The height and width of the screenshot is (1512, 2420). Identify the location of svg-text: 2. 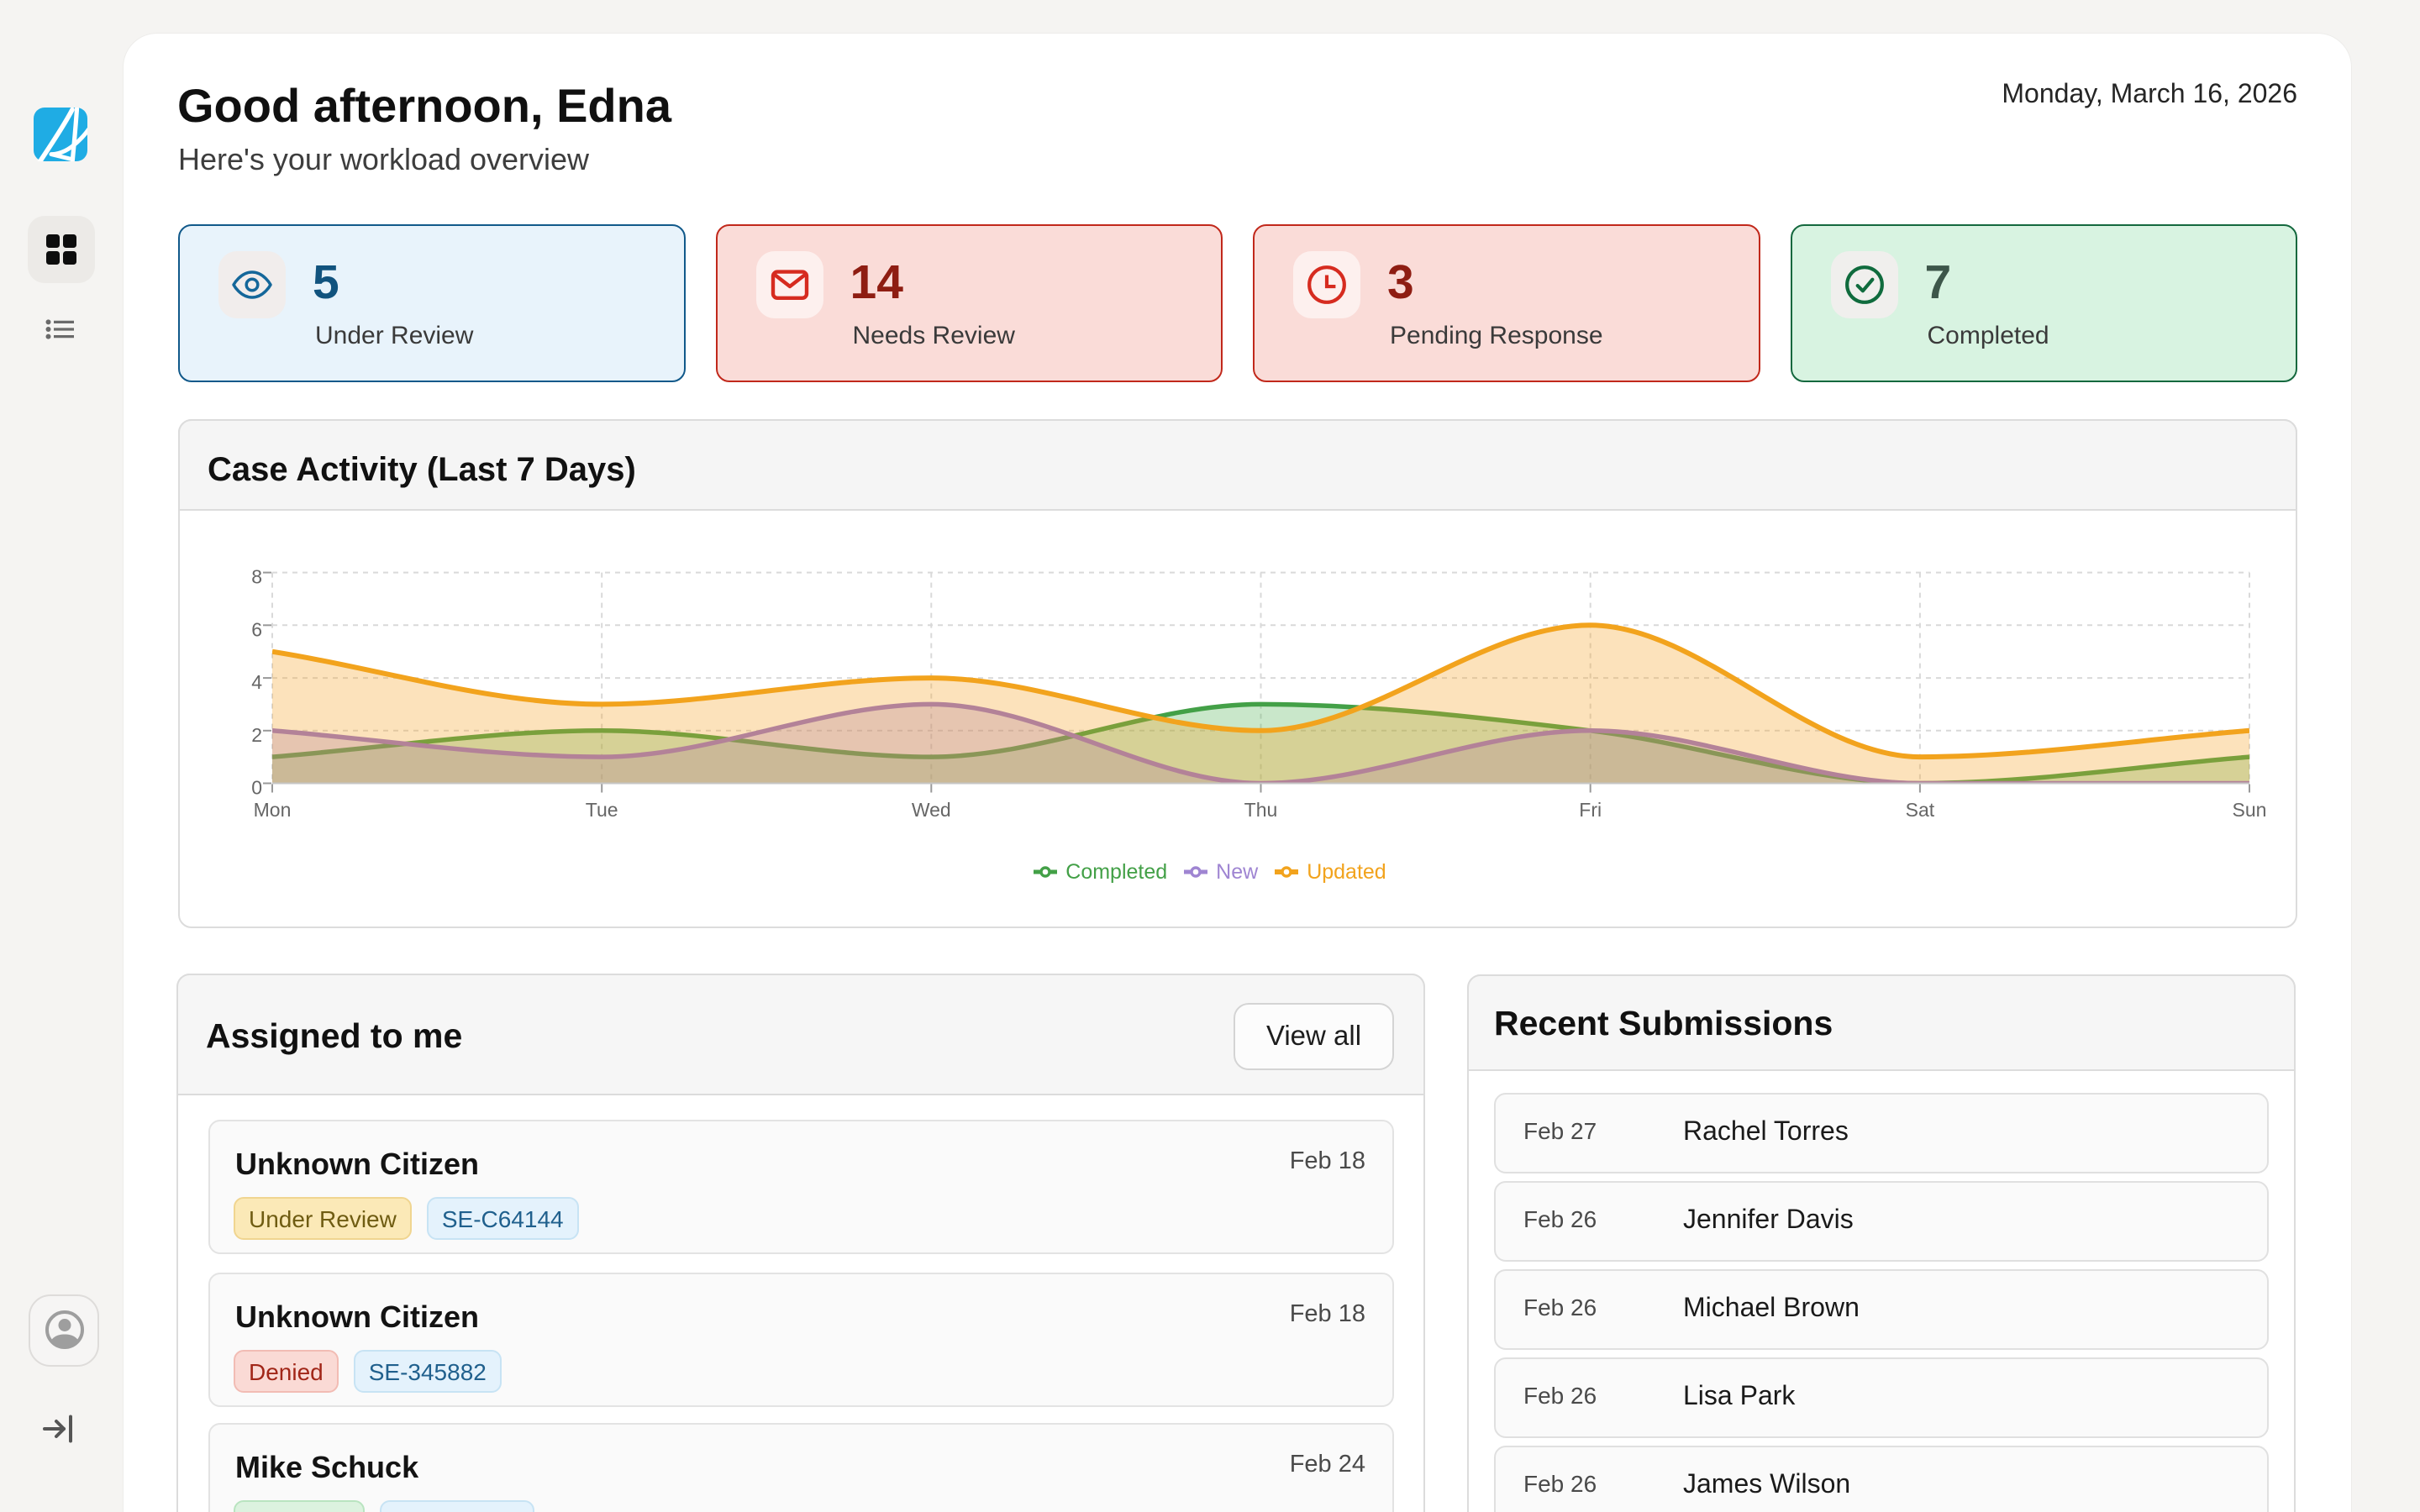
(256, 735).